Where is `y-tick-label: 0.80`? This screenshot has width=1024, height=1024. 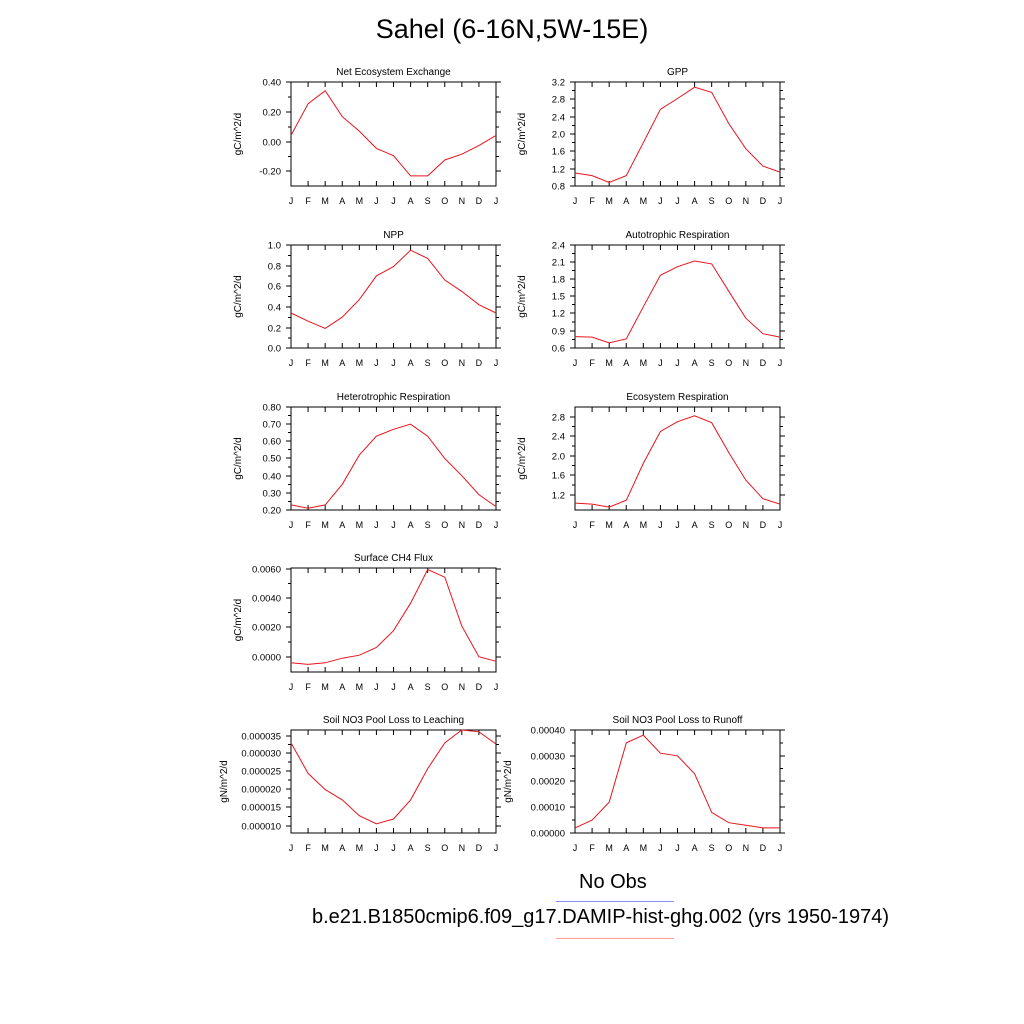 y-tick-label: 0.80 is located at coordinates (272, 408).